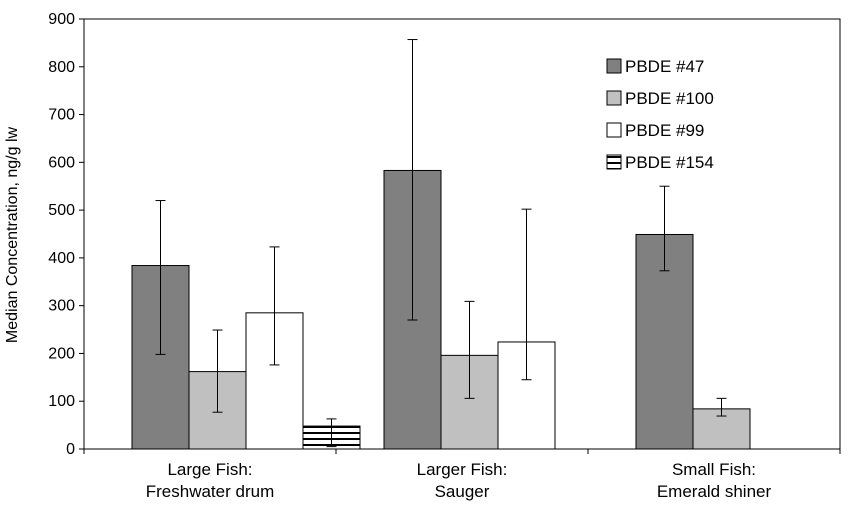  What do you see at coordinates (714, 491) in the screenshot?
I see `x-category-label: Emerald shiner` at bounding box center [714, 491].